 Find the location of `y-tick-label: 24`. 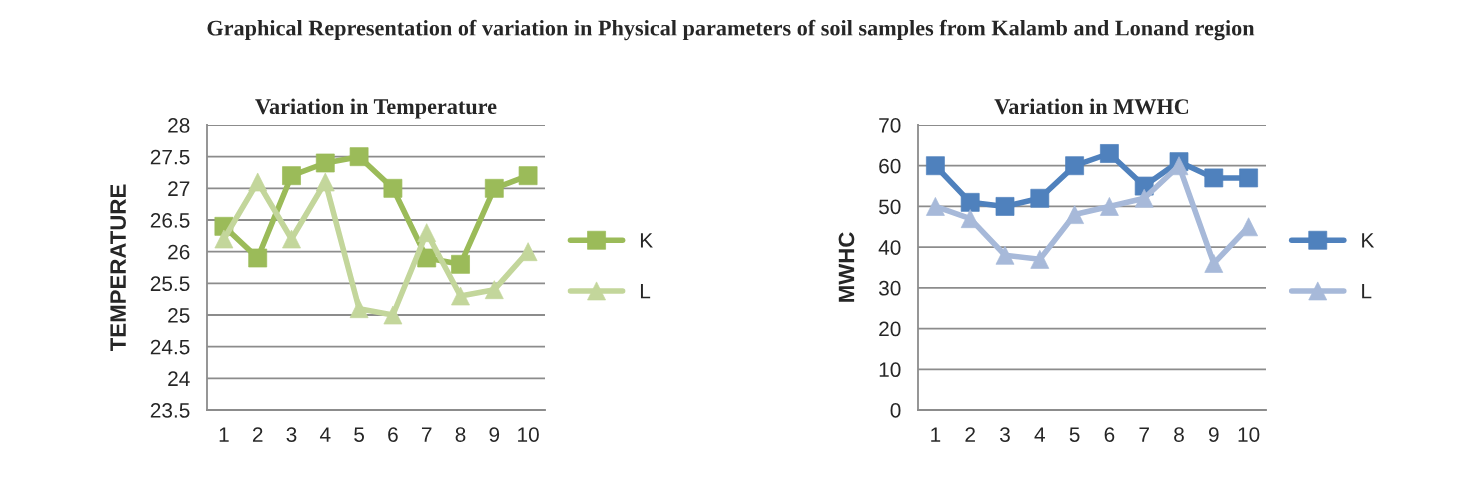

y-tick-label: 24 is located at coordinates (179, 378).